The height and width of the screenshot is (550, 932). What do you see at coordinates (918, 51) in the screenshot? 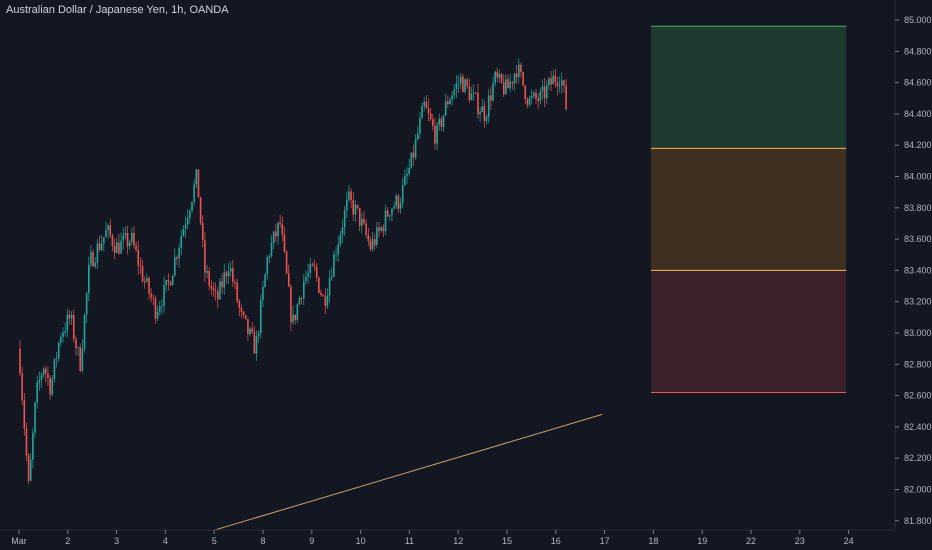
I see `price-tick-label: 84.800` at bounding box center [918, 51].